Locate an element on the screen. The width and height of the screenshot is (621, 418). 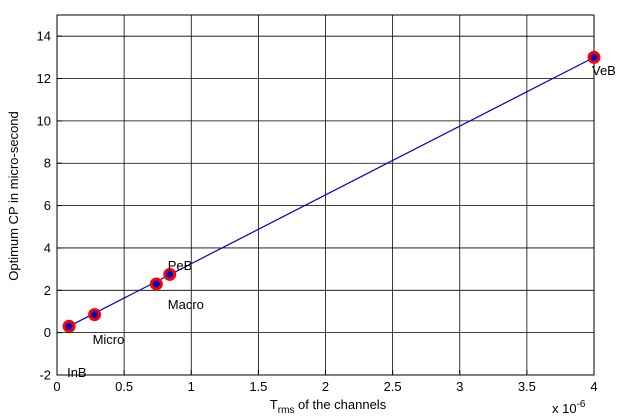
y-tick-label: 4 is located at coordinates (47, 247).